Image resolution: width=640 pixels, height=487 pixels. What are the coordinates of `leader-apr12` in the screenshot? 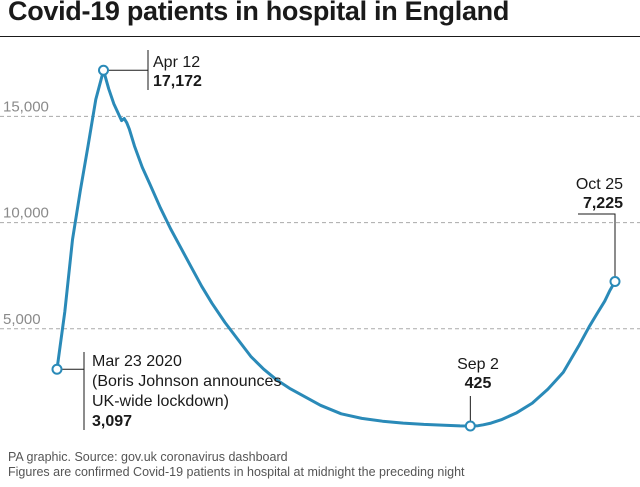 It's located at (126, 70).